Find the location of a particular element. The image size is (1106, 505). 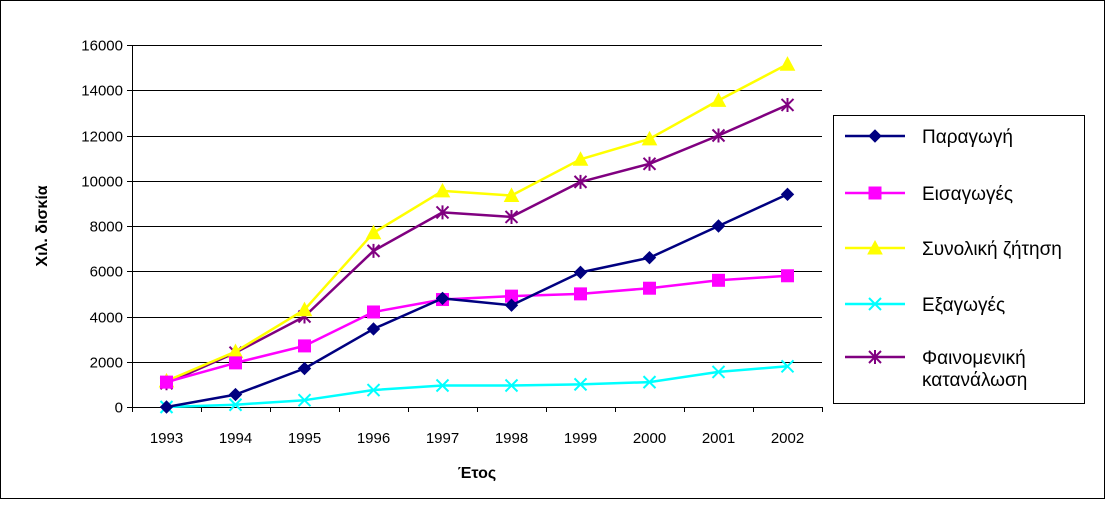

x-tick-label: 2001 is located at coordinates (718, 438).